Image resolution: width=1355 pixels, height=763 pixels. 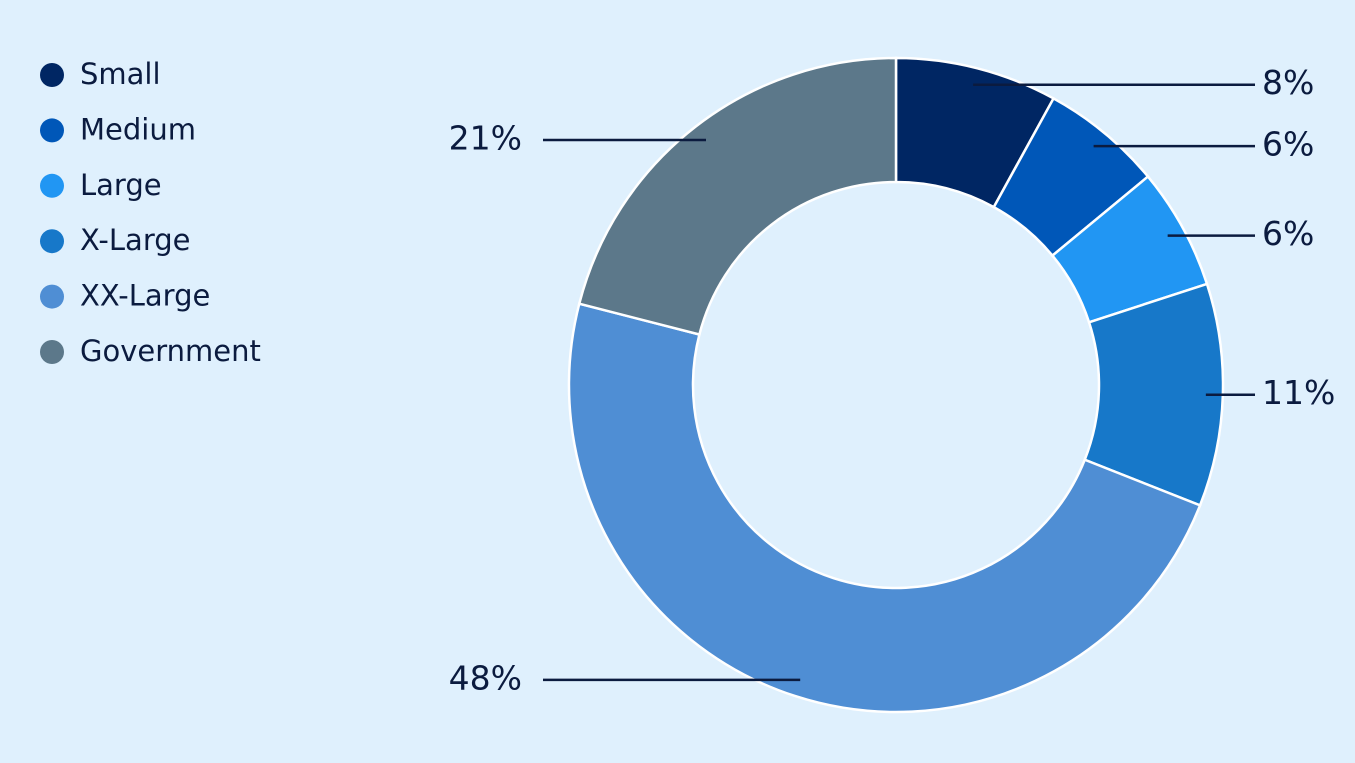 I want to click on data-label: 11%, so click(x=1298, y=392).